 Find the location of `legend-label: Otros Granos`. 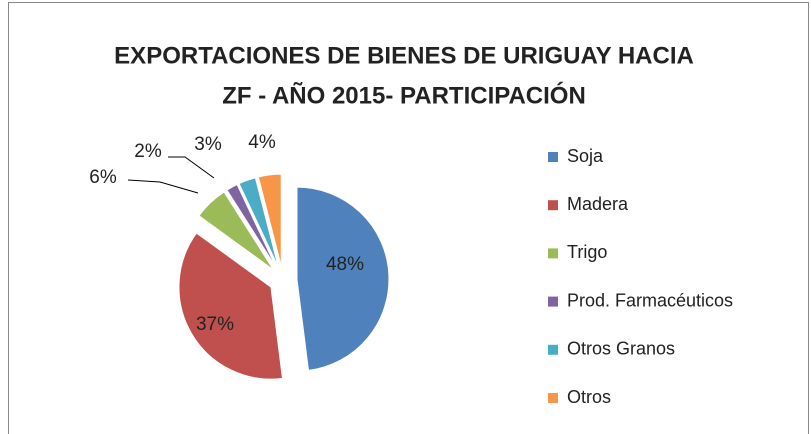

legend-label: Otros Granos is located at coordinates (621, 349).